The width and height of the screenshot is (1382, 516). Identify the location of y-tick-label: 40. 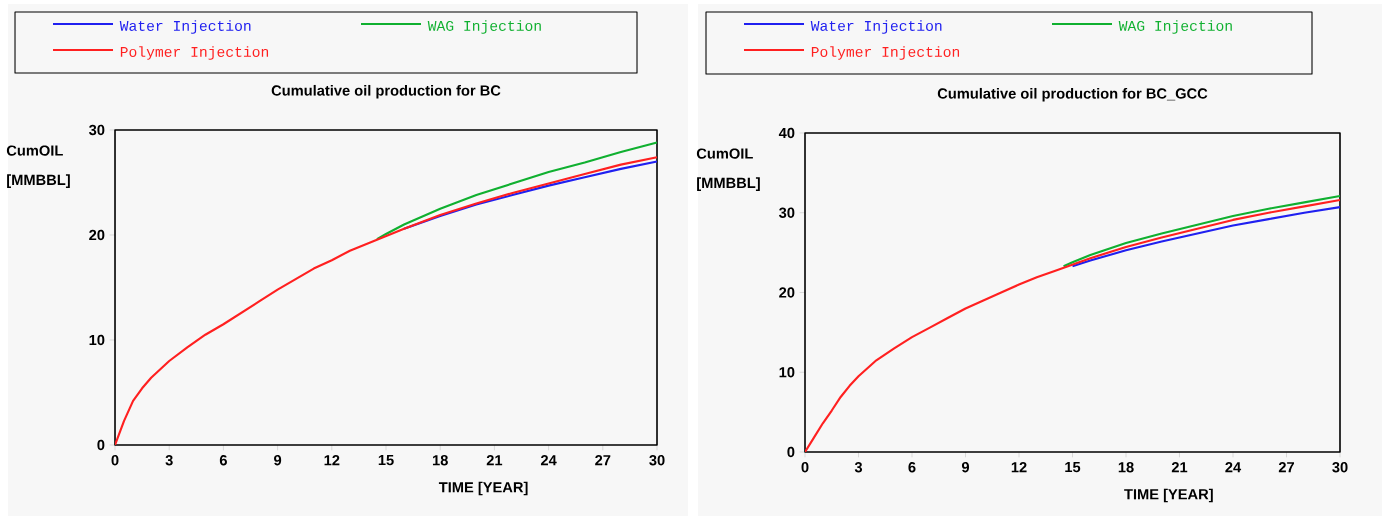
(786, 133).